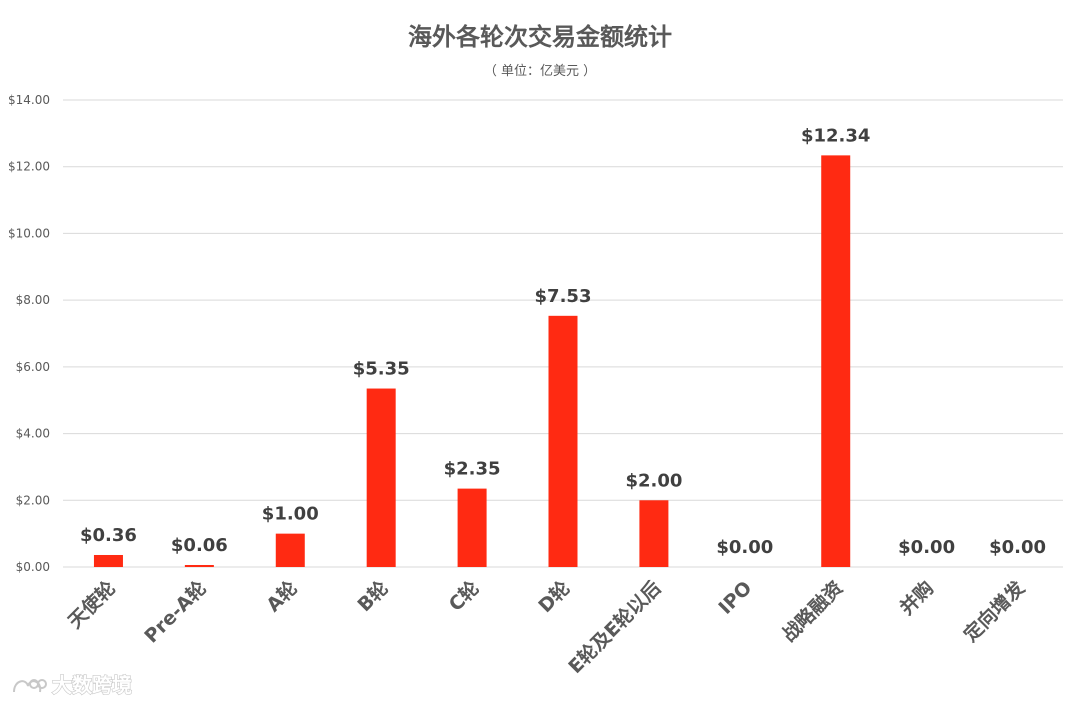 Image resolution: width=1080 pixels, height=704 pixels. I want to click on data-label: $5.35, so click(381, 369).